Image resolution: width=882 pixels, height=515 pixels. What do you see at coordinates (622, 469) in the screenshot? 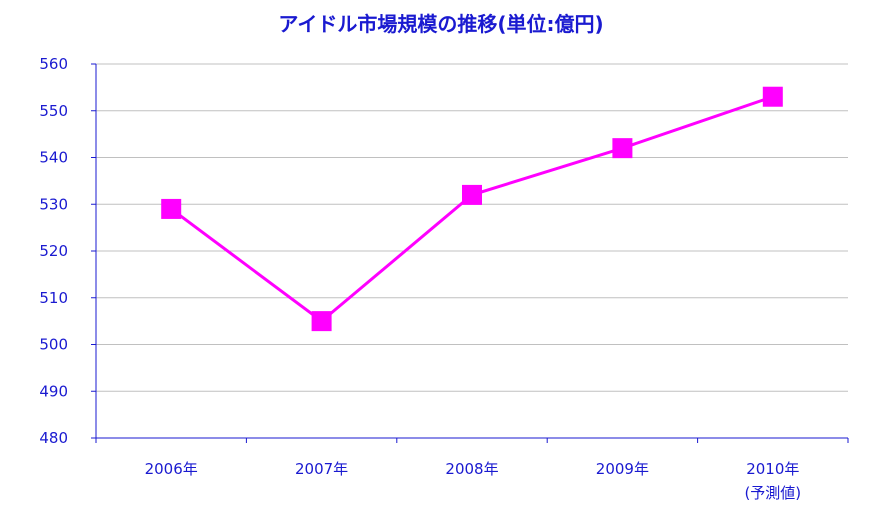
I see `x-tick-label: 2009年` at bounding box center [622, 469].